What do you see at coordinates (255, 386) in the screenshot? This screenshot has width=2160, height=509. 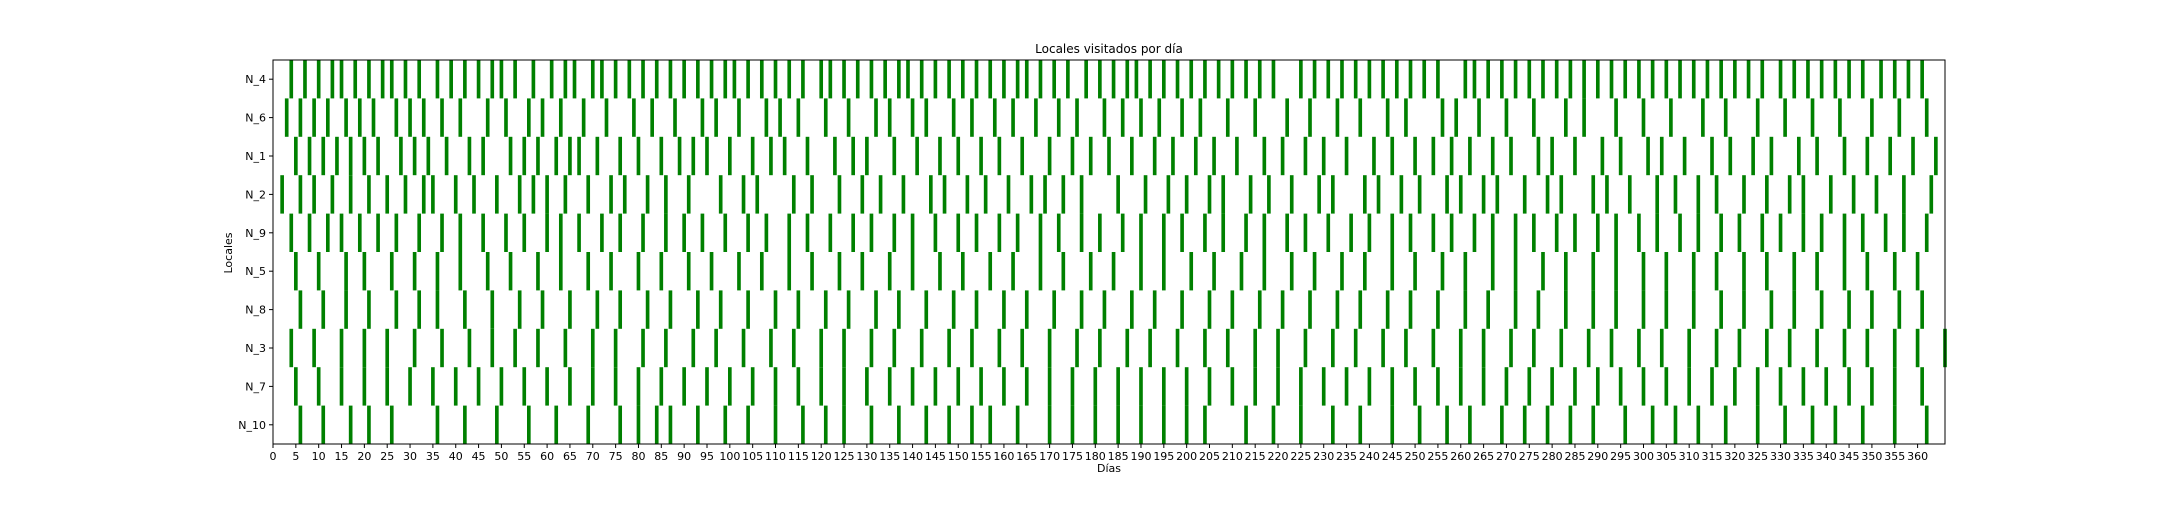 I see `y-tick-label: N_7` at bounding box center [255, 386].